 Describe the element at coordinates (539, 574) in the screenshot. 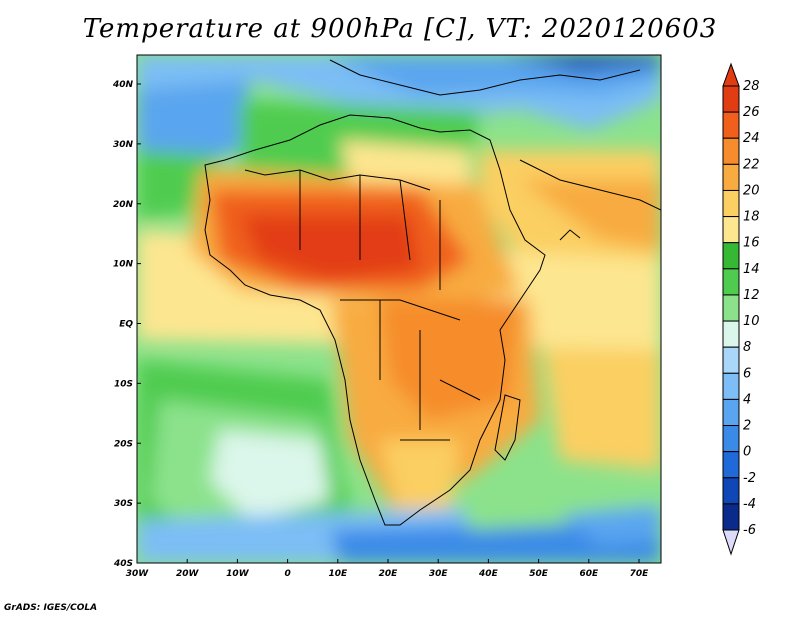

I see `lon-tick-label: 50E` at that location.